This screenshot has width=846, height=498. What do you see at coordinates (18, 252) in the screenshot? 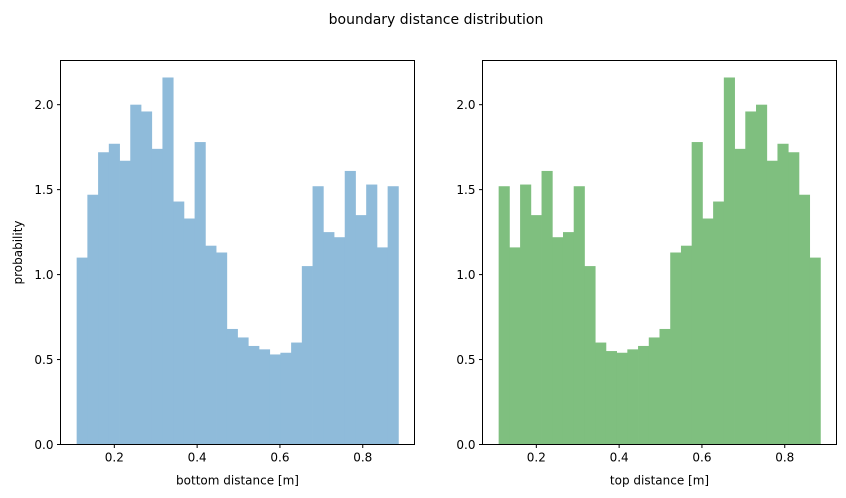
I see `y-axis-label: probability` at bounding box center [18, 252].